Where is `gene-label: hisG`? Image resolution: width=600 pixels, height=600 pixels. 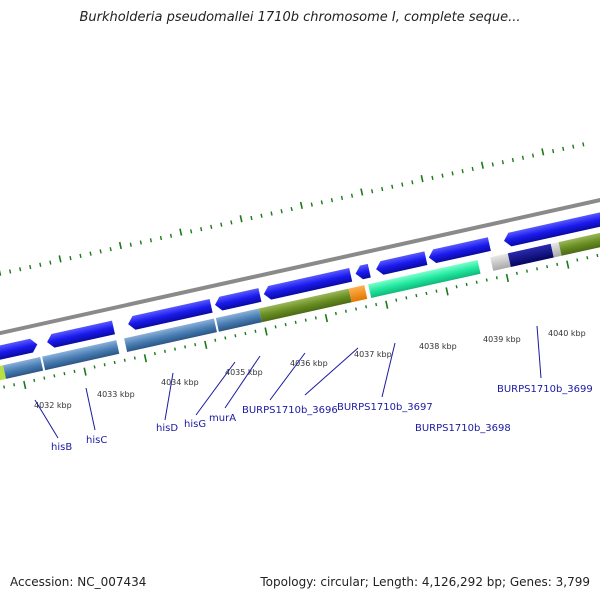 gene-label: hisG is located at coordinates (195, 424).